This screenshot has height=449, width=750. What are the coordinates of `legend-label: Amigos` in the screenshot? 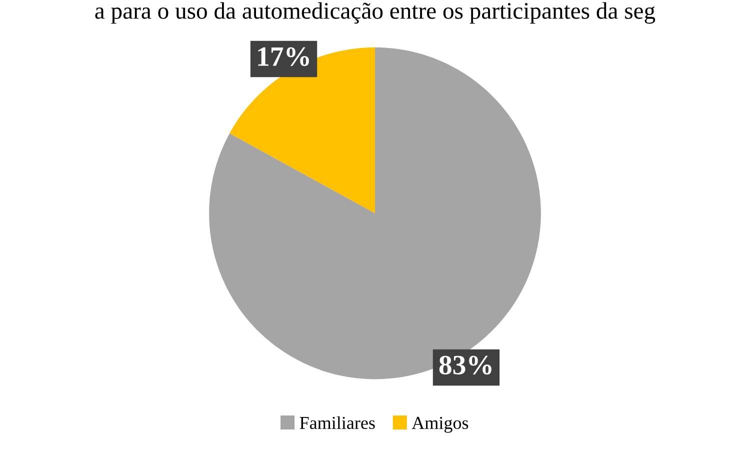 It's located at (440, 424).